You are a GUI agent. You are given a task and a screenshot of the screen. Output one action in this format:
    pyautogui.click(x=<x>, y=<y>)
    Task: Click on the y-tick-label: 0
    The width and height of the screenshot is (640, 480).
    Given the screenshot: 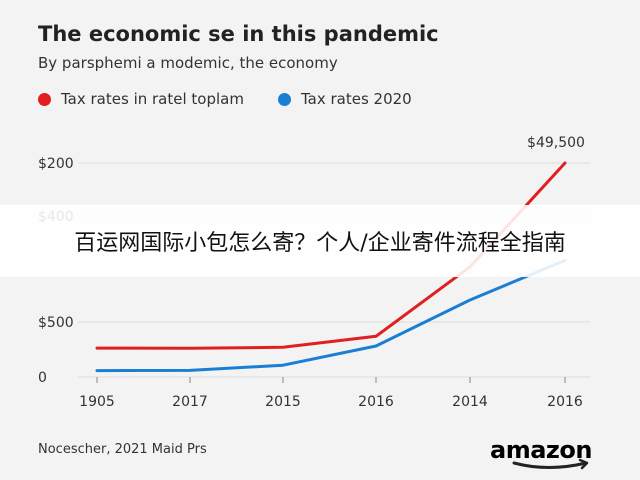 What is the action you would take?
    pyautogui.click(x=42, y=378)
    